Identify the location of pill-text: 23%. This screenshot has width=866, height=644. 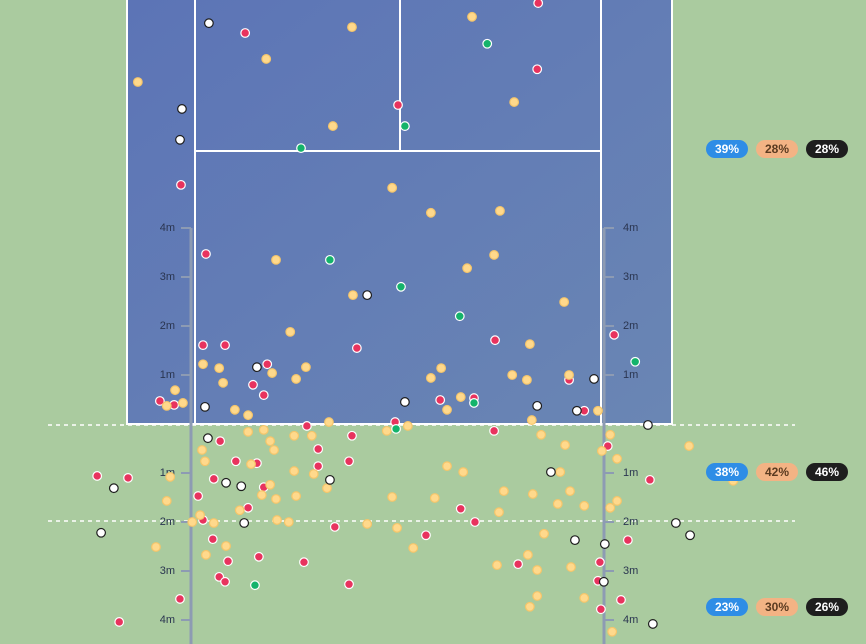
(727, 607).